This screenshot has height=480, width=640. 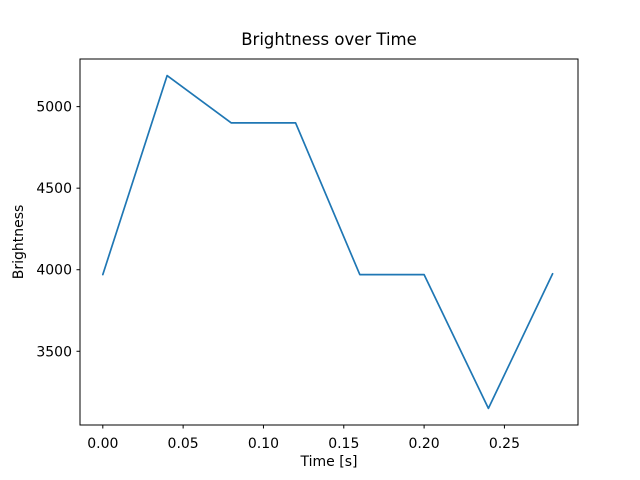 What do you see at coordinates (102, 444) in the screenshot?
I see `x-tick-label: 0.00` at bounding box center [102, 444].